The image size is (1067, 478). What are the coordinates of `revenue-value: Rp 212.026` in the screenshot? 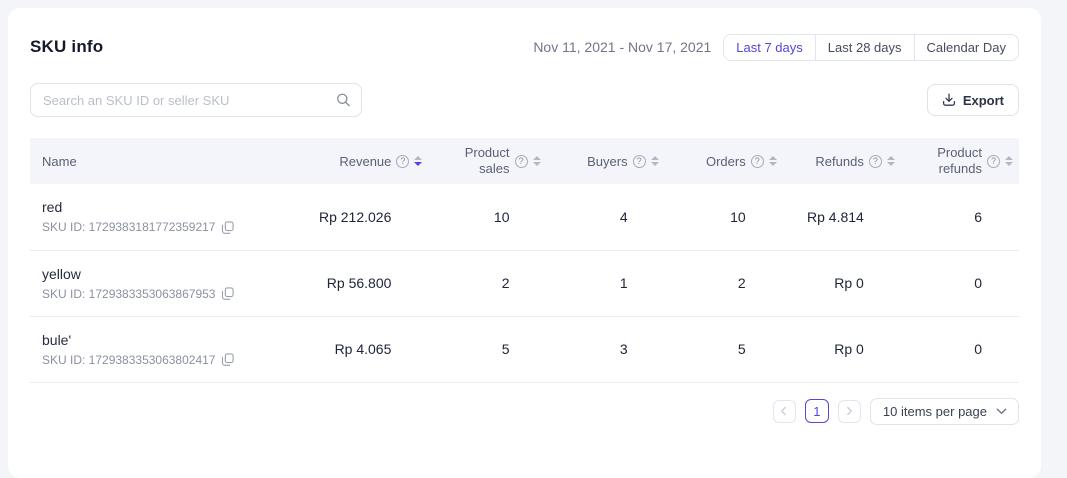 It's located at (365, 217).